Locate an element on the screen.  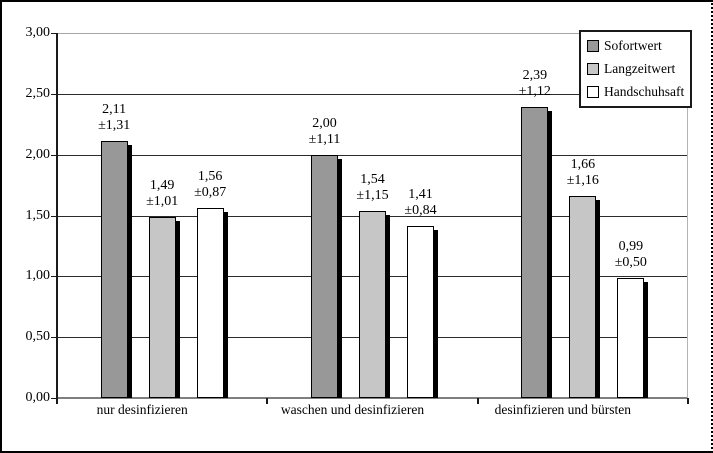
bar-value-text: 1,41 is located at coordinates (420, 195).